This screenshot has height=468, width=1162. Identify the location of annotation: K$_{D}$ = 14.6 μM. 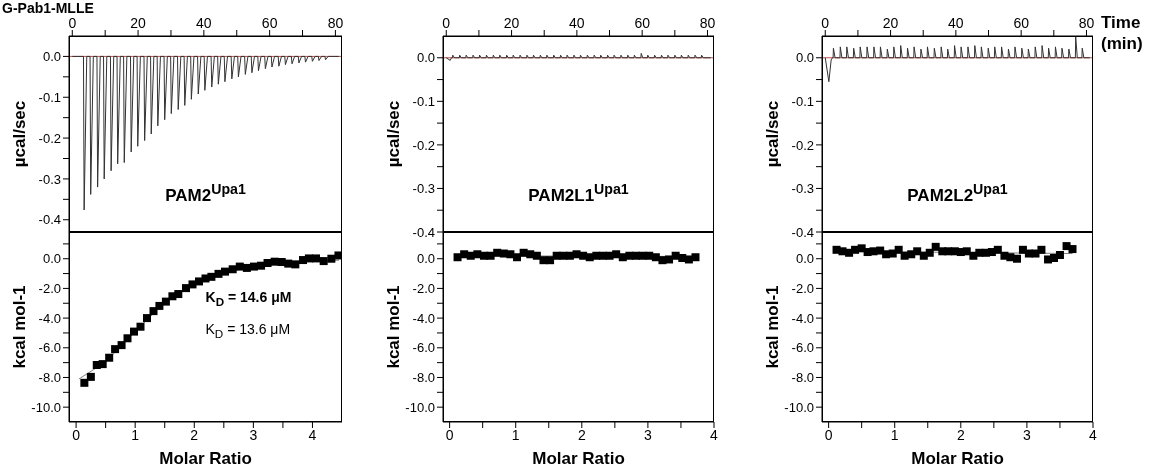
(249, 298).